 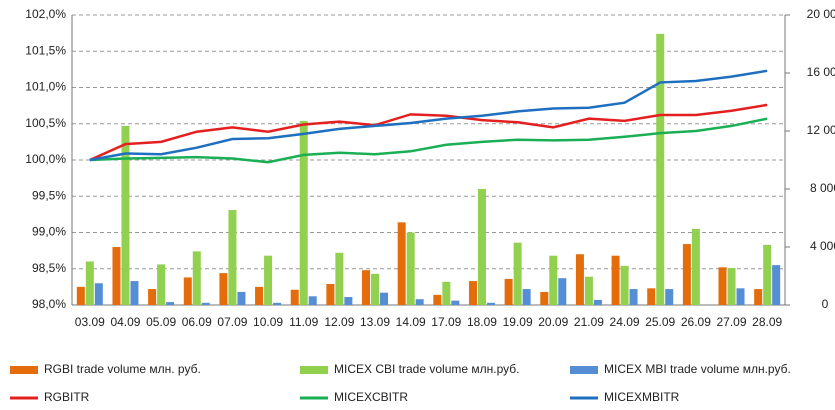 I want to click on legend-label: MICEXCBITR, so click(x=371, y=397).